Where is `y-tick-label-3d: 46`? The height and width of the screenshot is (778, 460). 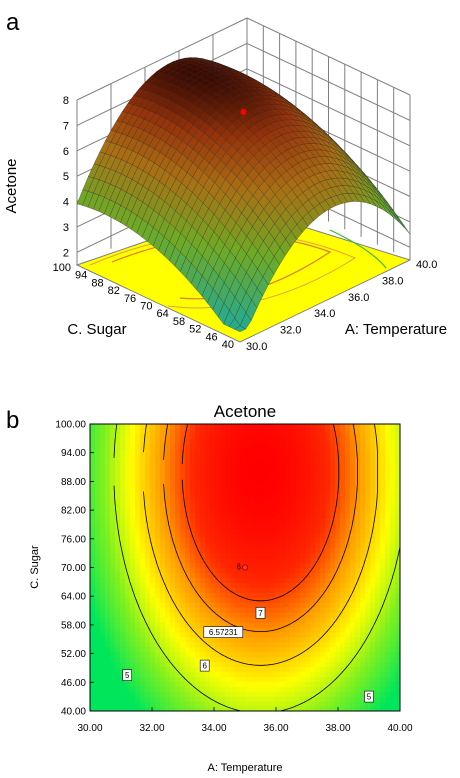
y-tick-label-3d: 46 is located at coordinates (211, 337).